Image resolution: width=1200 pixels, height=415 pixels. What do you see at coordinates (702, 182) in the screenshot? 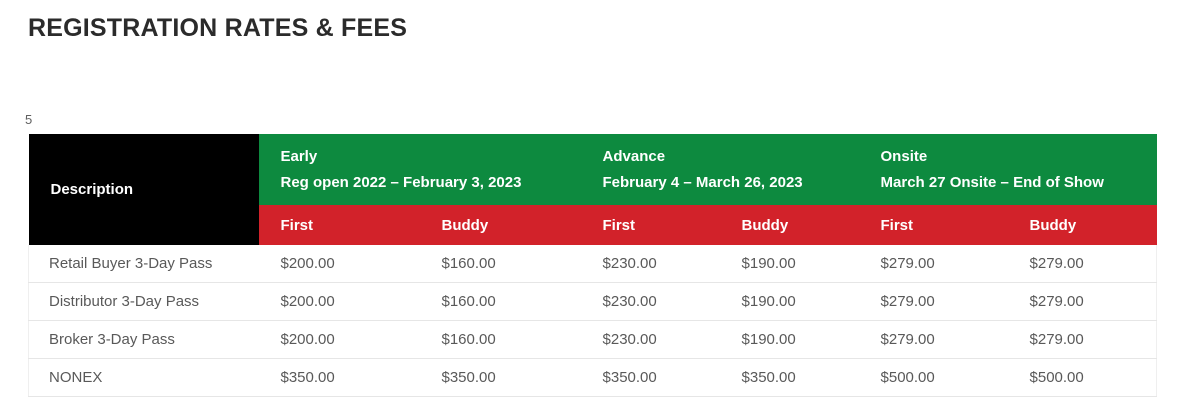
I see `group-dates-advance: February 4 – March 26, 2023` at bounding box center [702, 182].